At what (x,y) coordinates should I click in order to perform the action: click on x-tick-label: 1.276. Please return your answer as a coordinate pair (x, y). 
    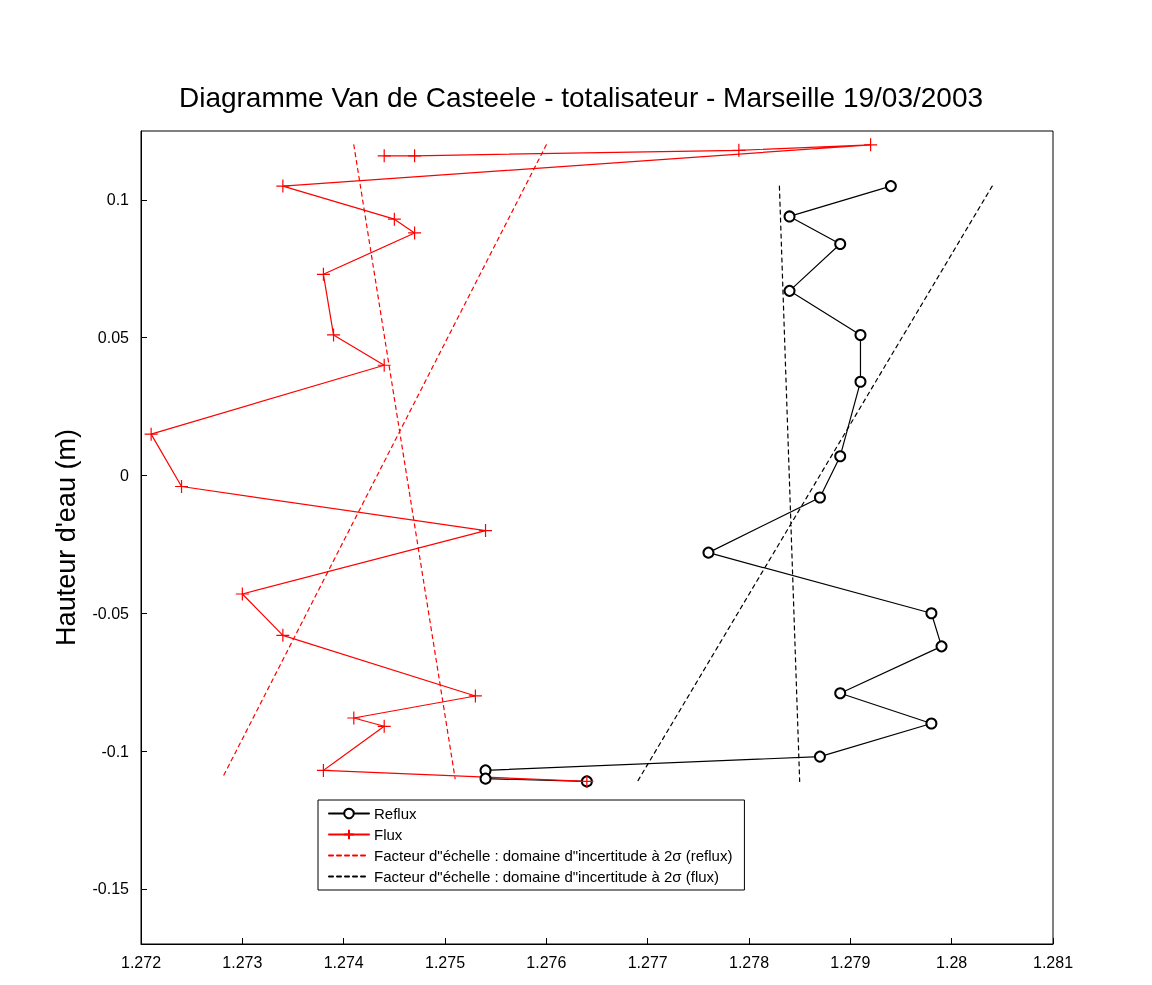
    Looking at the image, I should click on (546, 962).